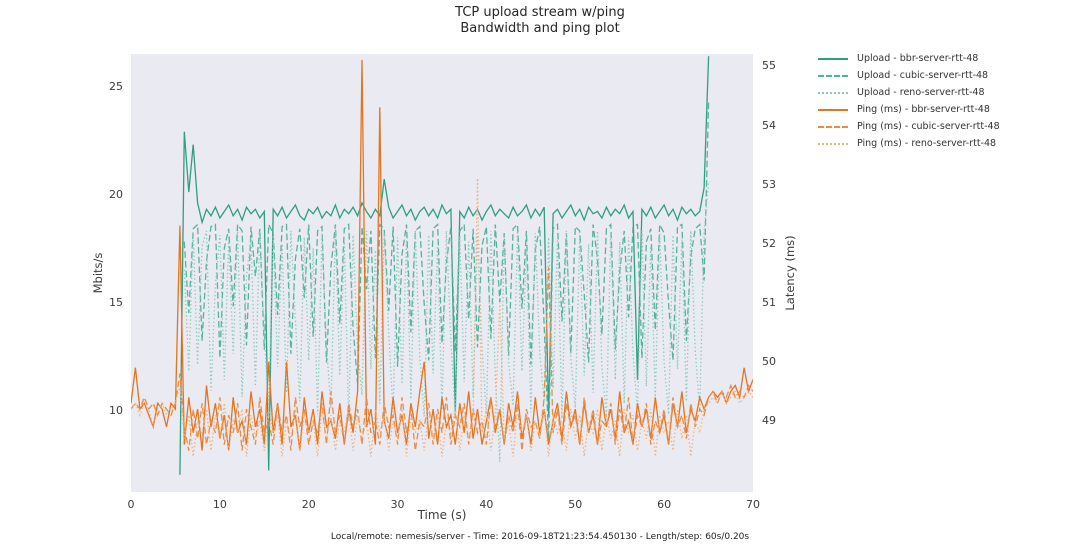 The image size is (1080, 548). I want to click on legend-label: Ping (ms) - reno-server-rtt-48, so click(927, 143).